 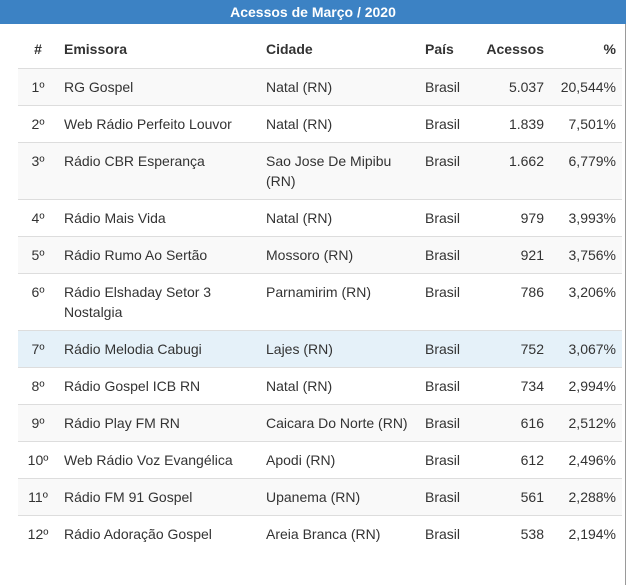 I want to click on cell-pct: 2,512%, so click(x=586, y=423).